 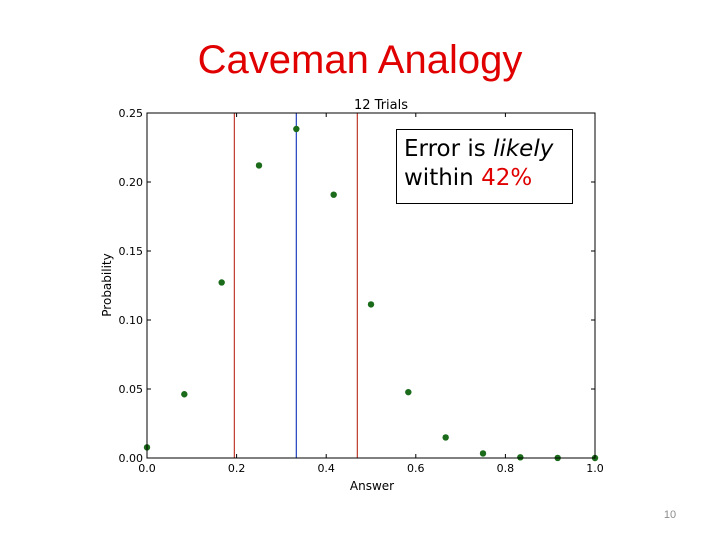 What do you see at coordinates (372, 486) in the screenshot?
I see `x-axis-label: Answer` at bounding box center [372, 486].